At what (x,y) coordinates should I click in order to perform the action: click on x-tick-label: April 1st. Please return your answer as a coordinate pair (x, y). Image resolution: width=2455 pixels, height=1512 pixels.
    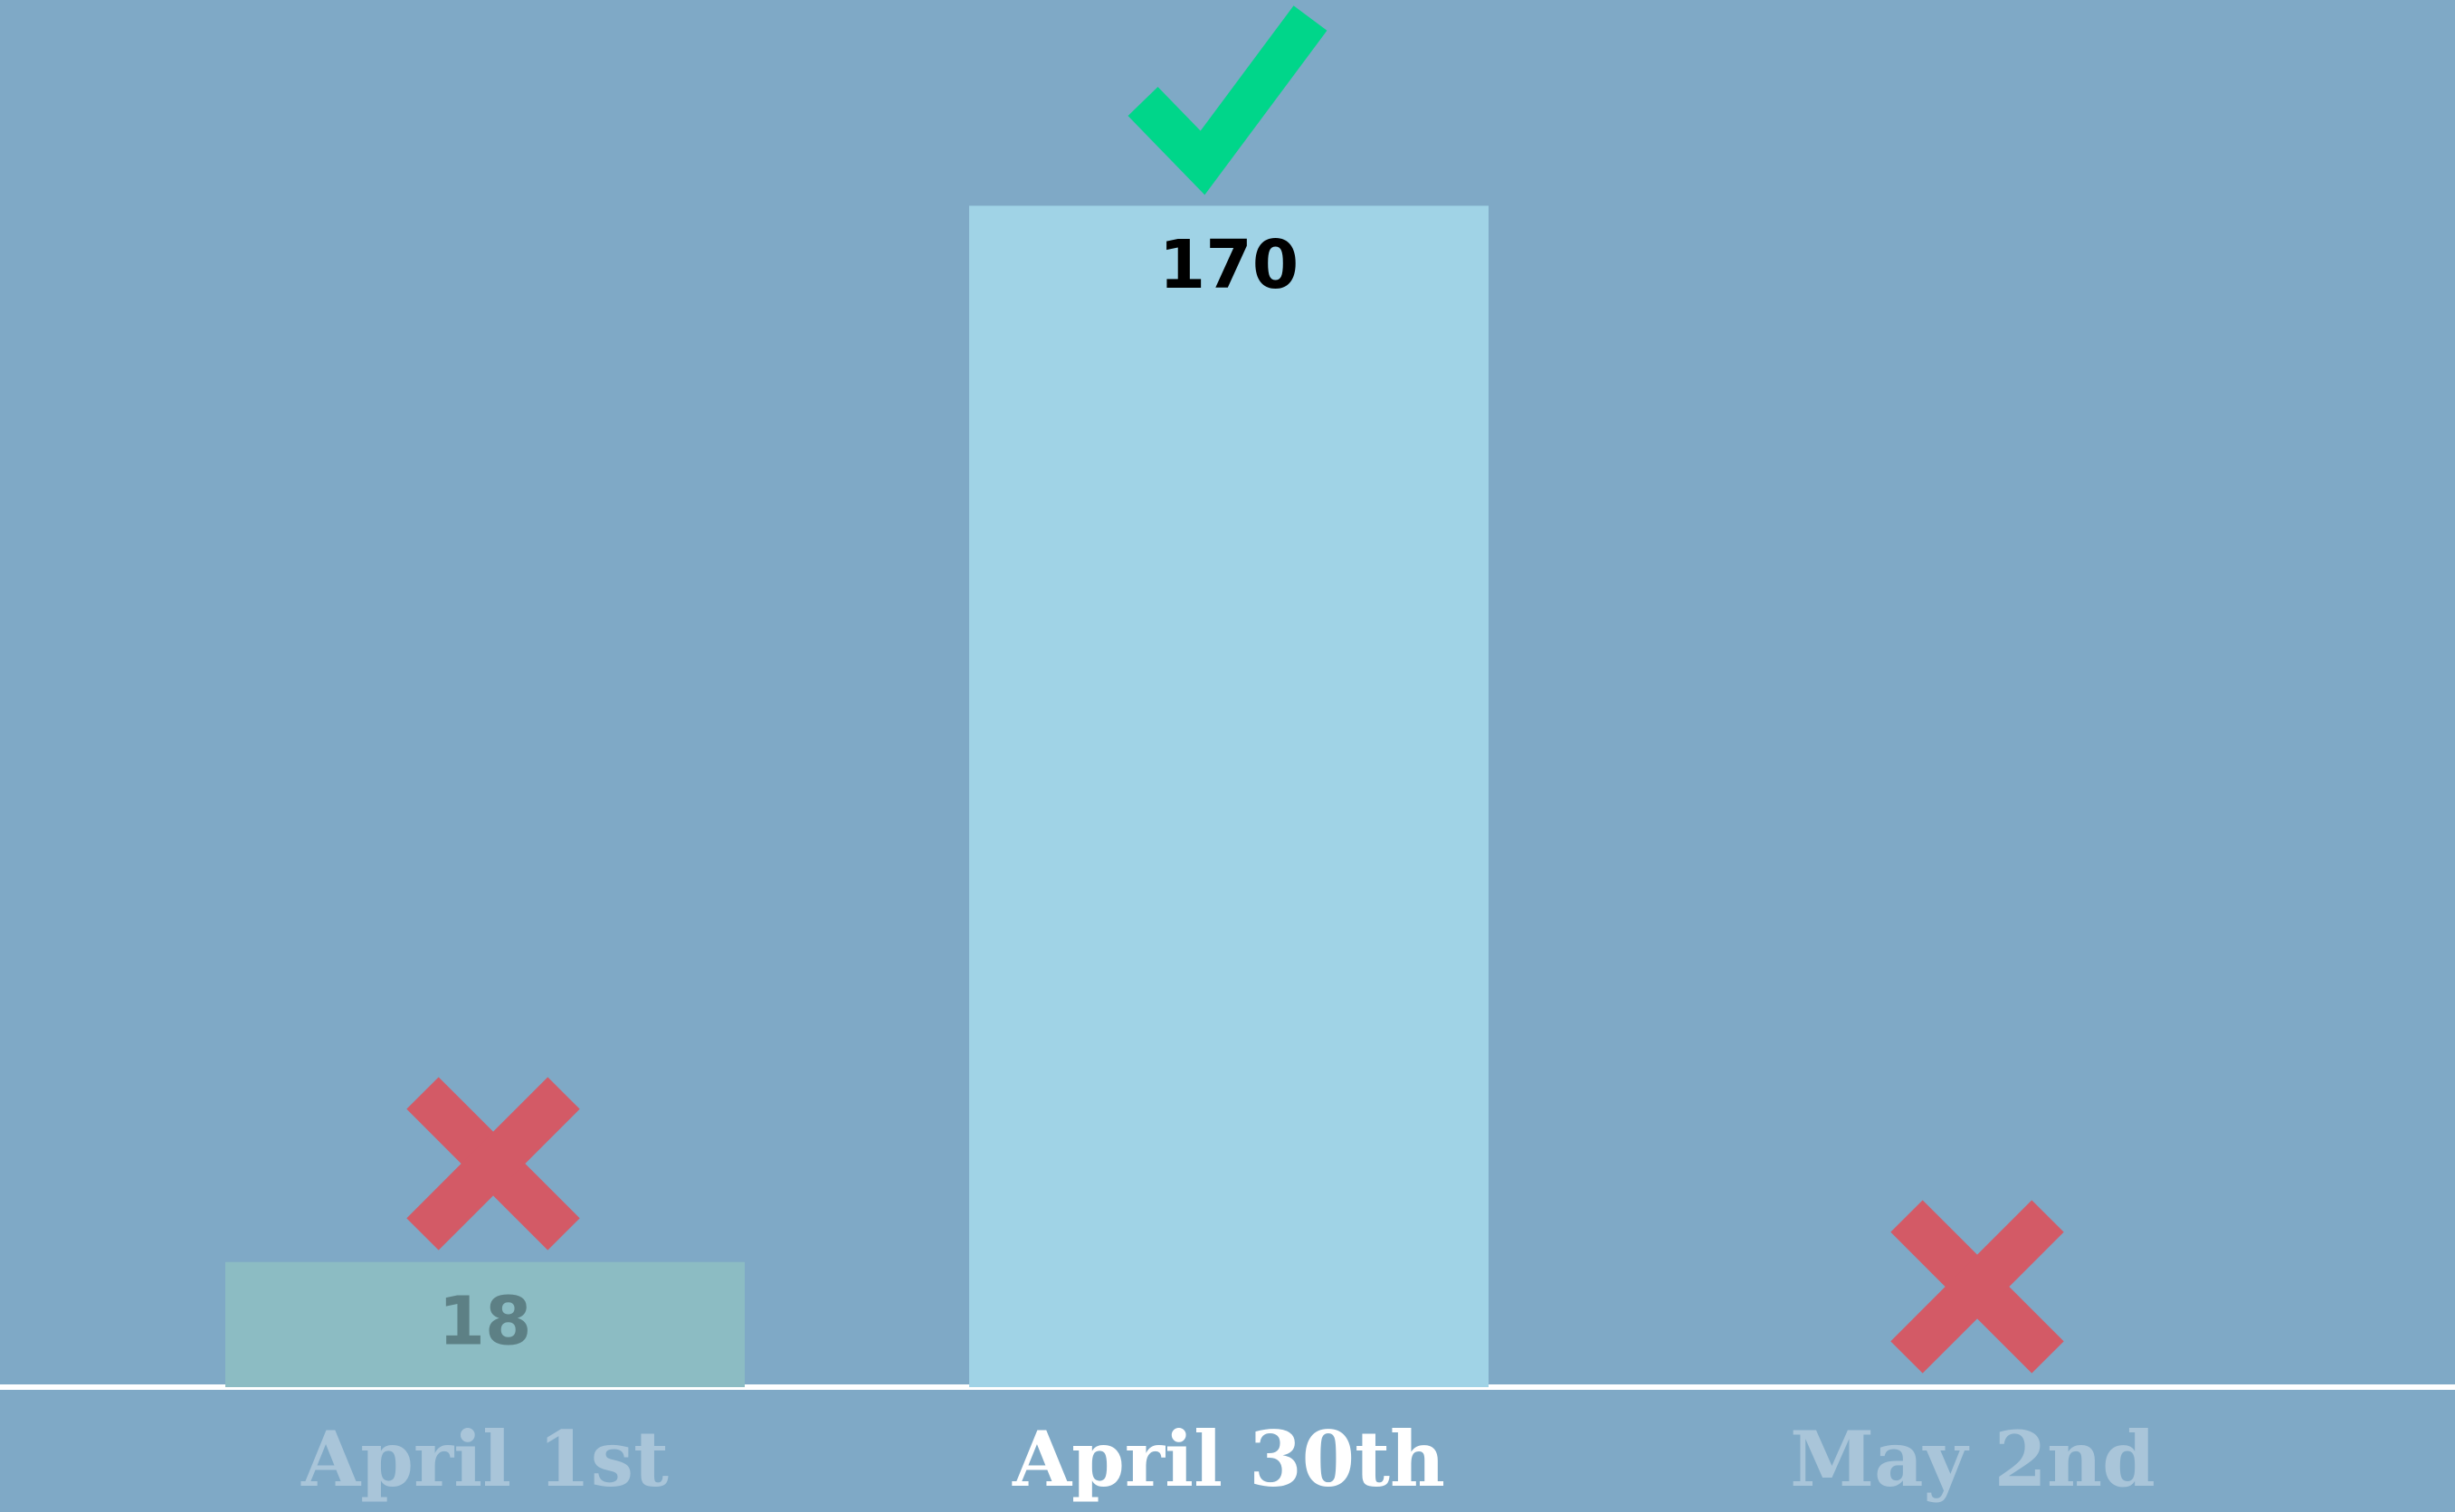
    Looking at the image, I should click on (484, 1459).